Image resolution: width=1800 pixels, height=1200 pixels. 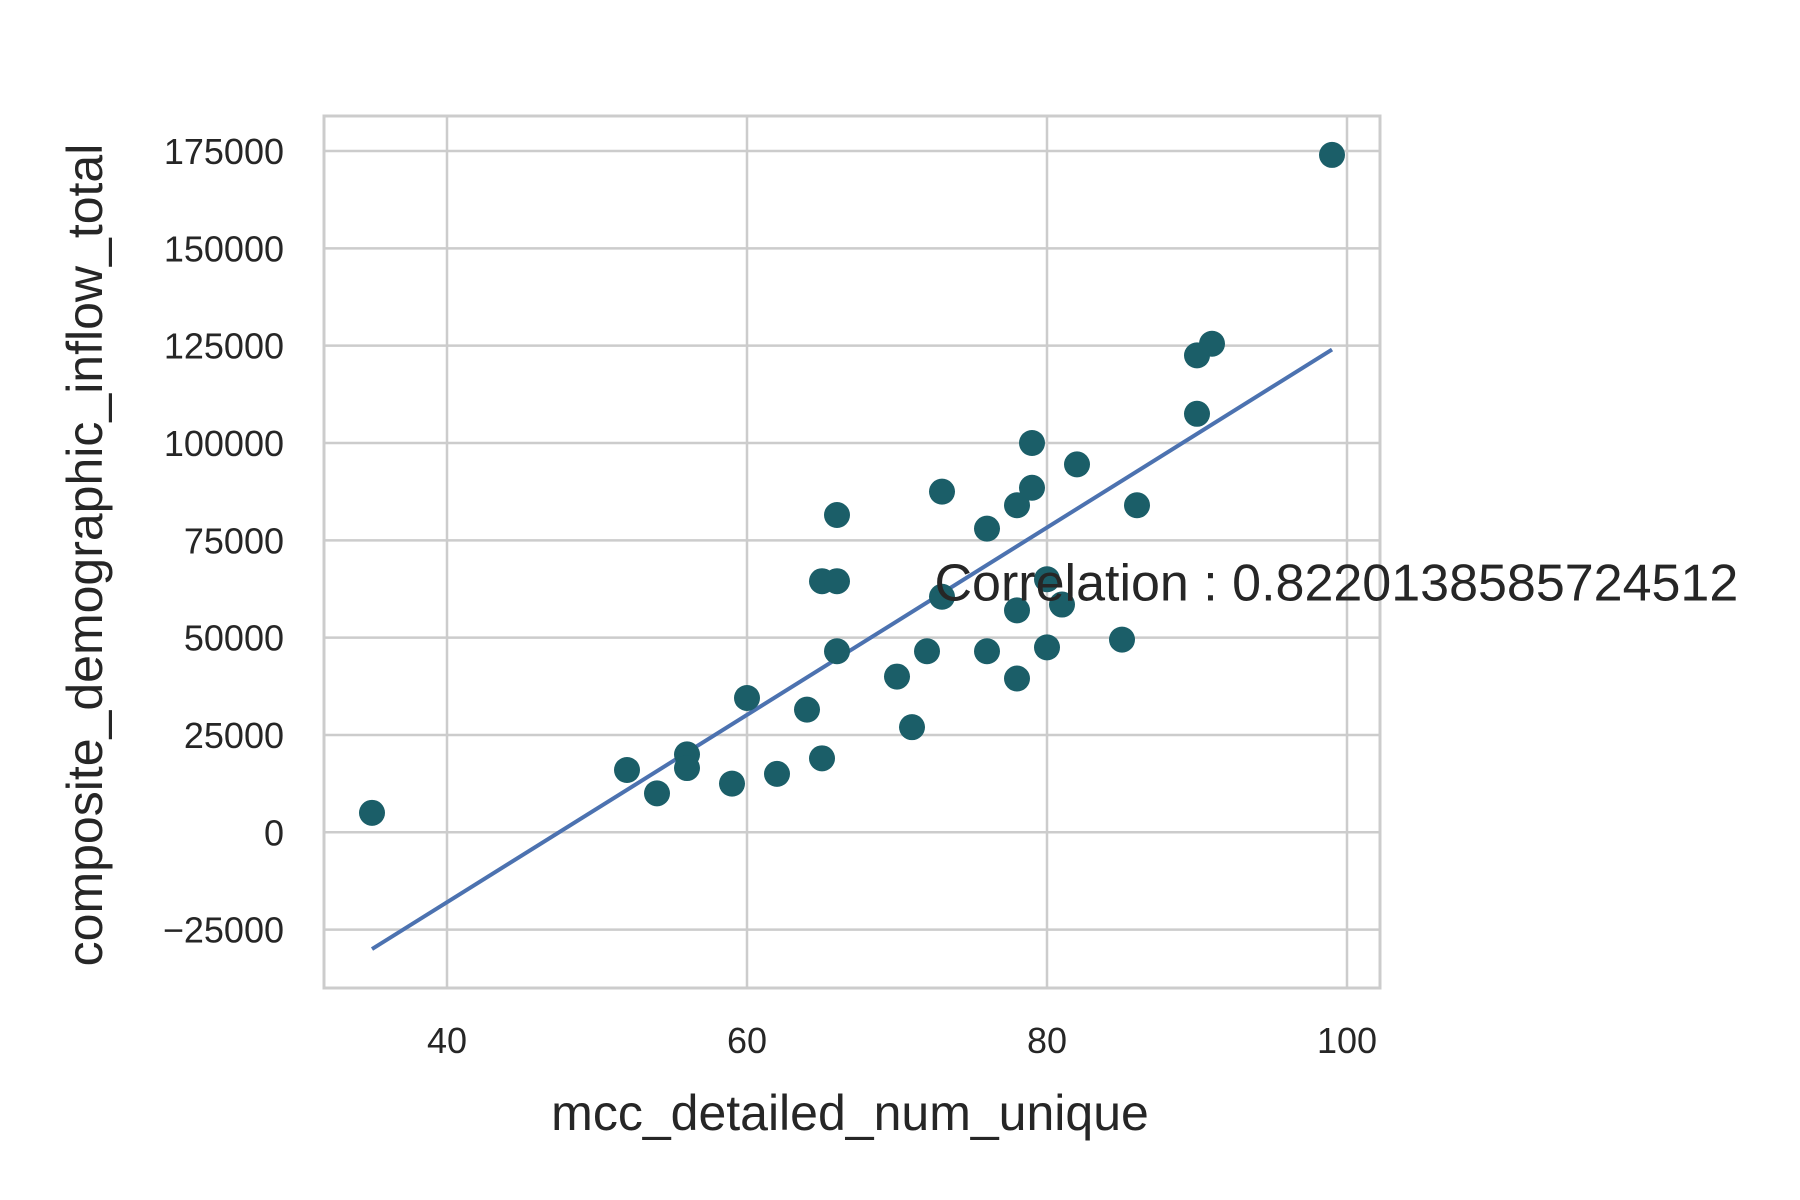 What do you see at coordinates (234, 735) in the screenshot?
I see `y-tick-label: 25000` at bounding box center [234, 735].